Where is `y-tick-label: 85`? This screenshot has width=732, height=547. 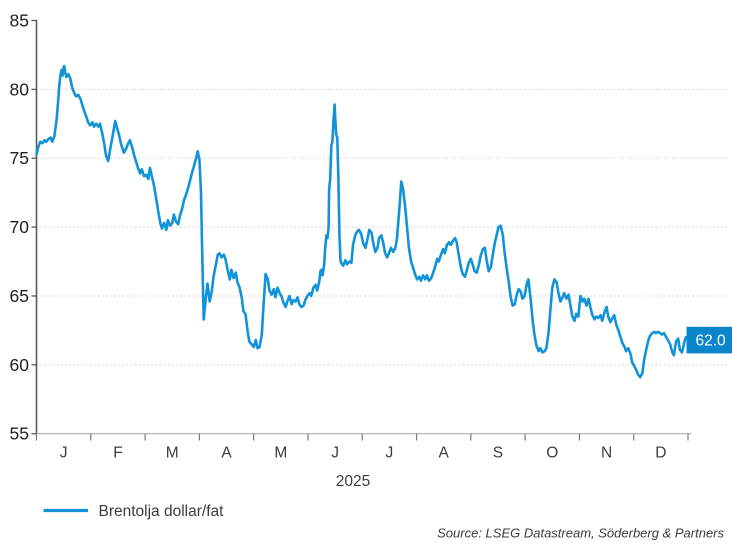
y-tick-label: 85 is located at coordinates (19, 21).